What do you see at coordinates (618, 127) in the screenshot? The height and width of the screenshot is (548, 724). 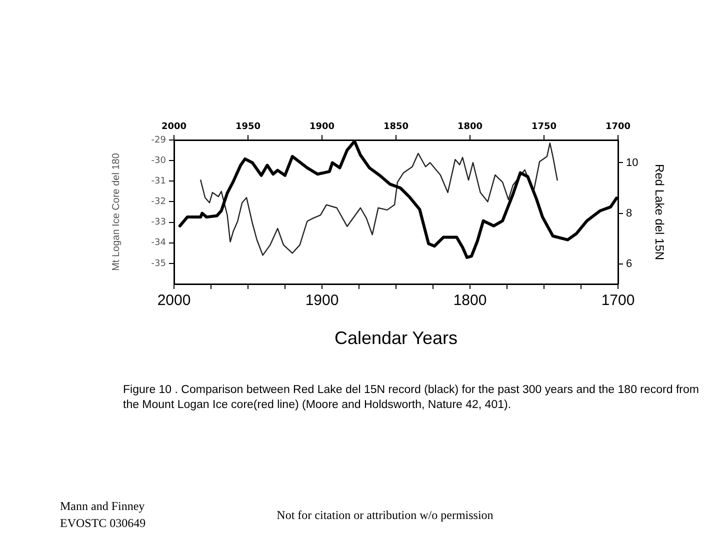 I see `x2-tick-label: 1700` at bounding box center [618, 127].